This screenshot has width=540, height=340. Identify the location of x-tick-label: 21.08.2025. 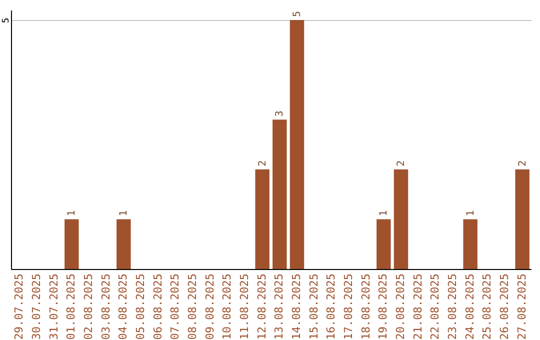
(417, 307).